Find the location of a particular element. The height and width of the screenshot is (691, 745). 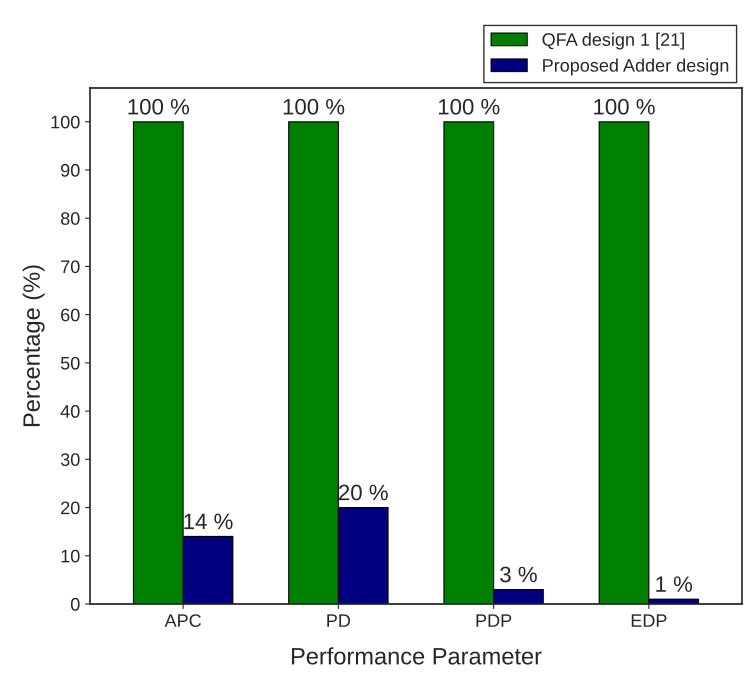

legend-label: Proposed Adder design is located at coordinates (635, 67).